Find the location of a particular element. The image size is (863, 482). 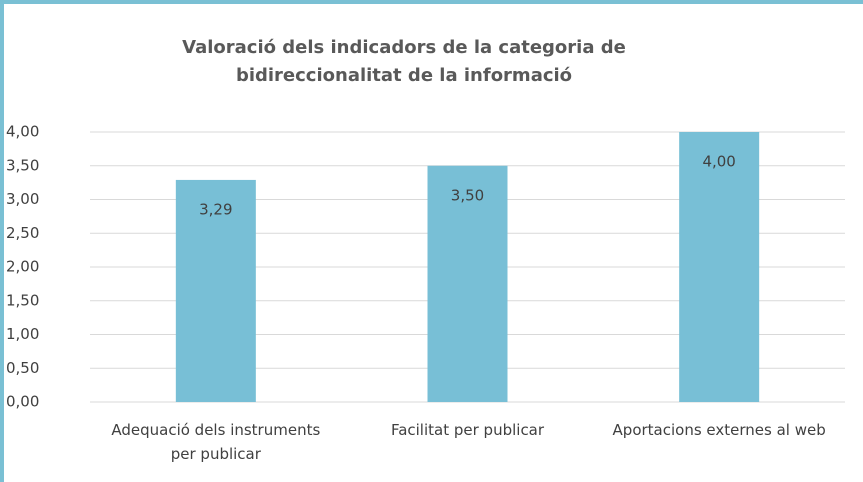

y-tick-label: 4,00 is located at coordinates (22, 132).